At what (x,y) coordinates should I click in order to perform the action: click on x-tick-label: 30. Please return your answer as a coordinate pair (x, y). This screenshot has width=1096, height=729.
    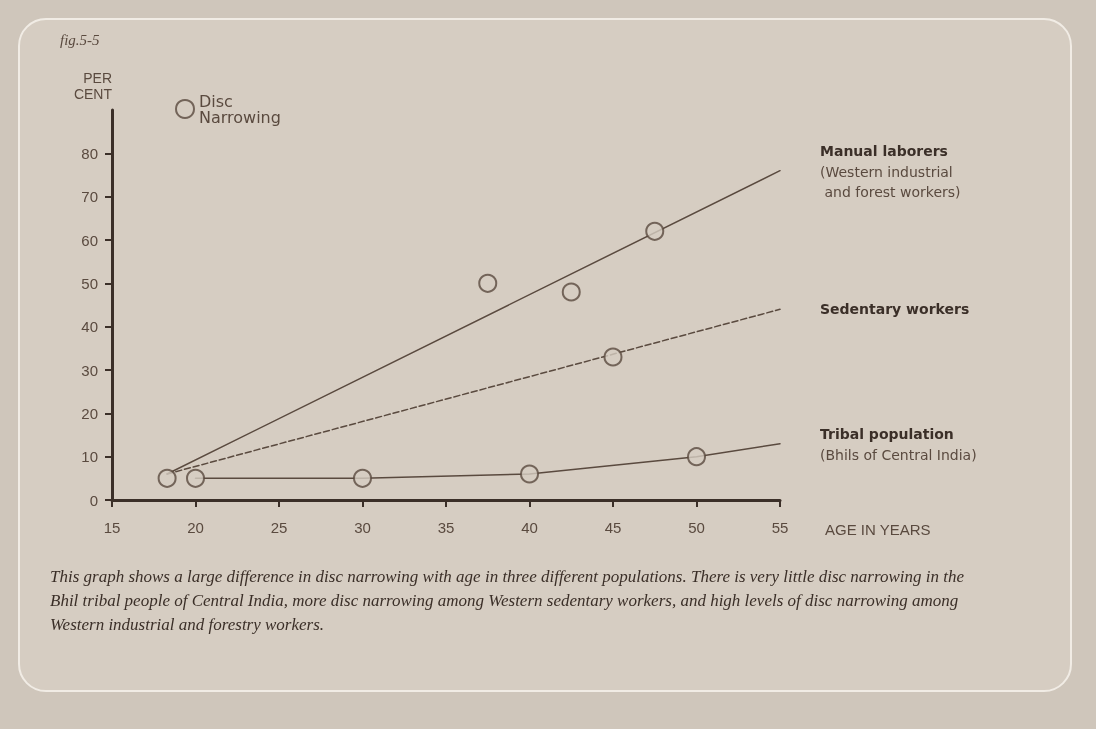
    Looking at the image, I should click on (362, 527).